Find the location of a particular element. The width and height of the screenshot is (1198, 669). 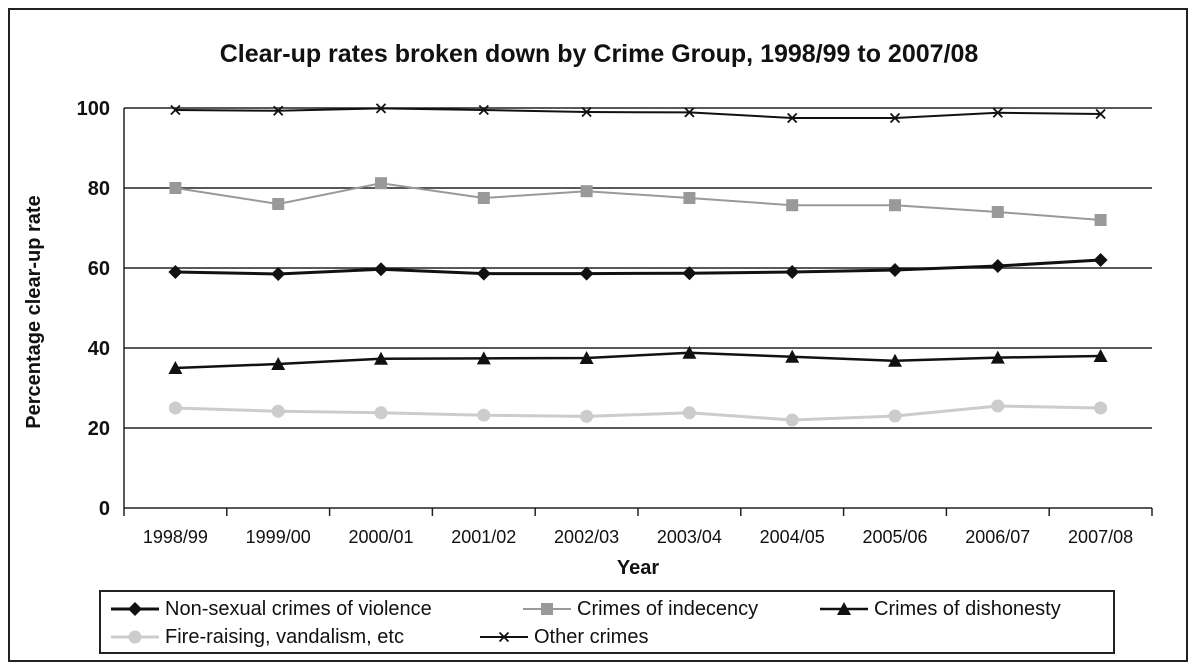

legend-label: Crimes of indecency is located at coordinates (668, 608).